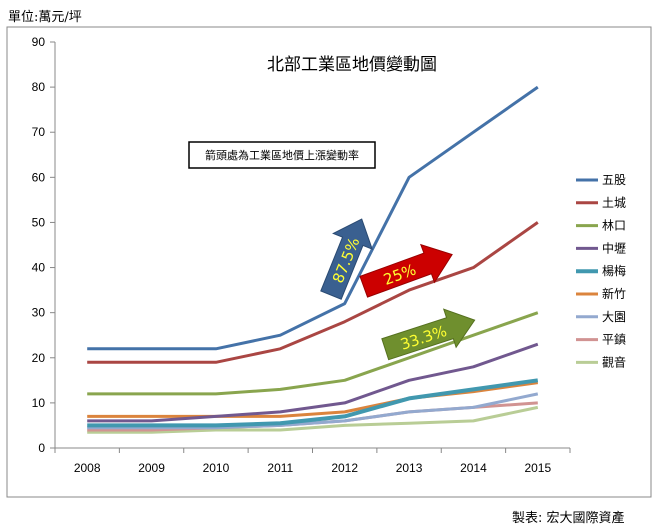 This screenshot has width=658, height=531. What do you see at coordinates (614, 203) in the screenshot?
I see `legend-label: 土城` at bounding box center [614, 203].